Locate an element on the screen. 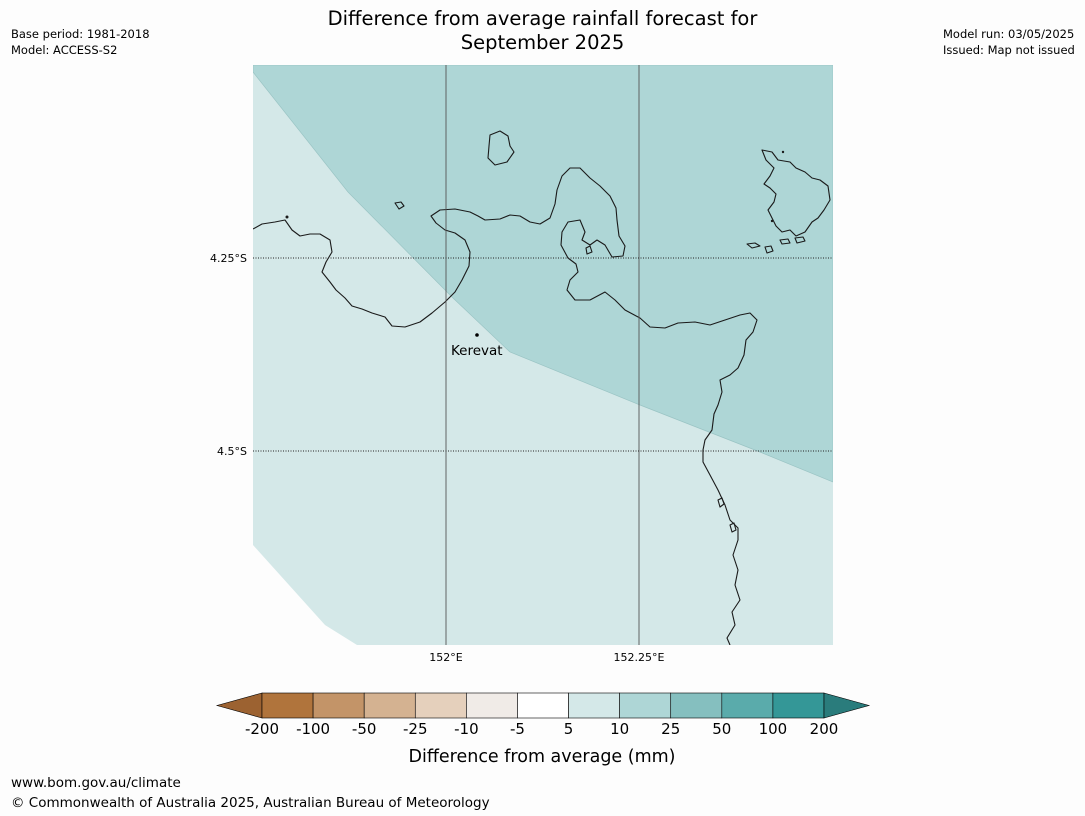 Image resolution: width=1085 pixels, height=816 pixels. colorbar-extend-high is located at coordinates (847, 705).